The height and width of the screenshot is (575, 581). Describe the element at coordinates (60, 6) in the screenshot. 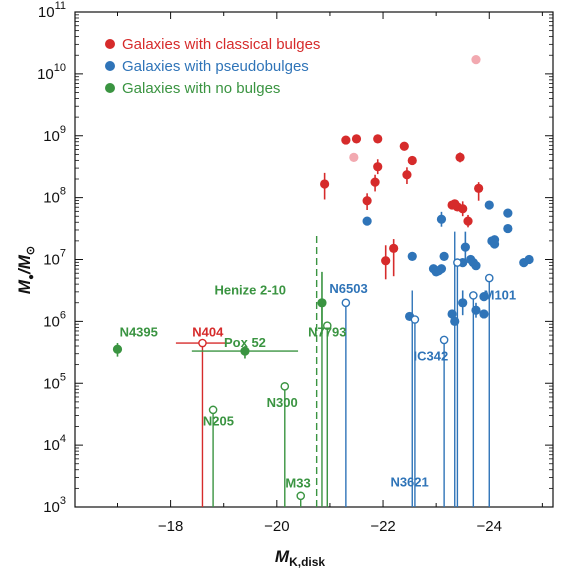

I see `y-tick-exponent: 11` at that location.